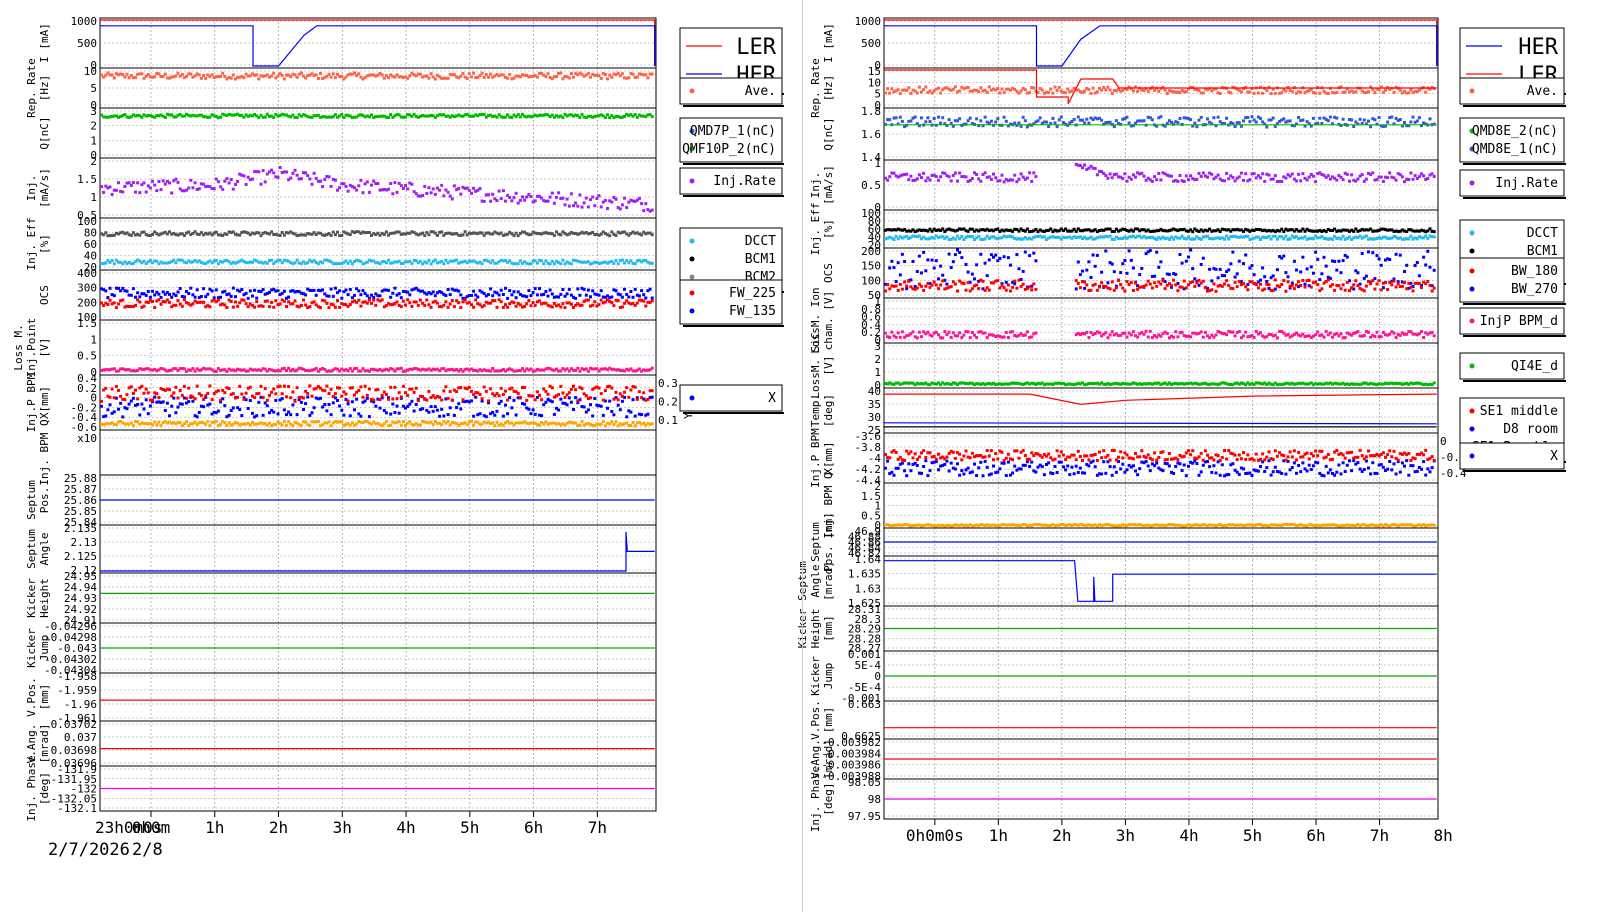  I want to click on panel-frame, so click(378, 188).